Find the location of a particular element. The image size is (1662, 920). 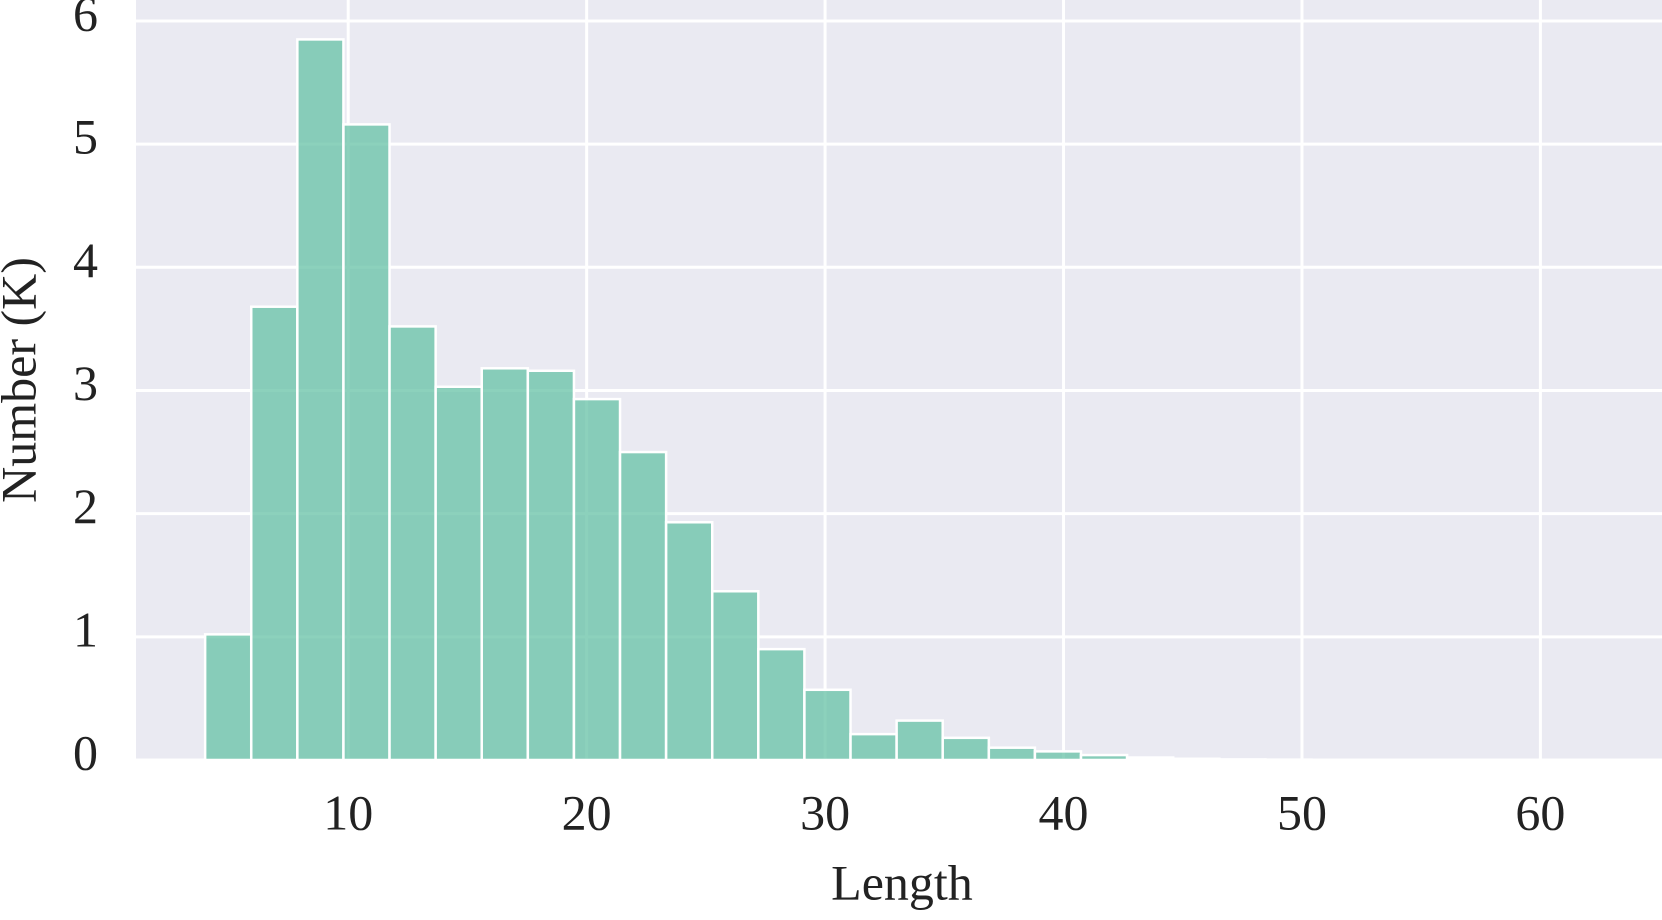

y-tick-label: 6 is located at coordinates (85, 20).